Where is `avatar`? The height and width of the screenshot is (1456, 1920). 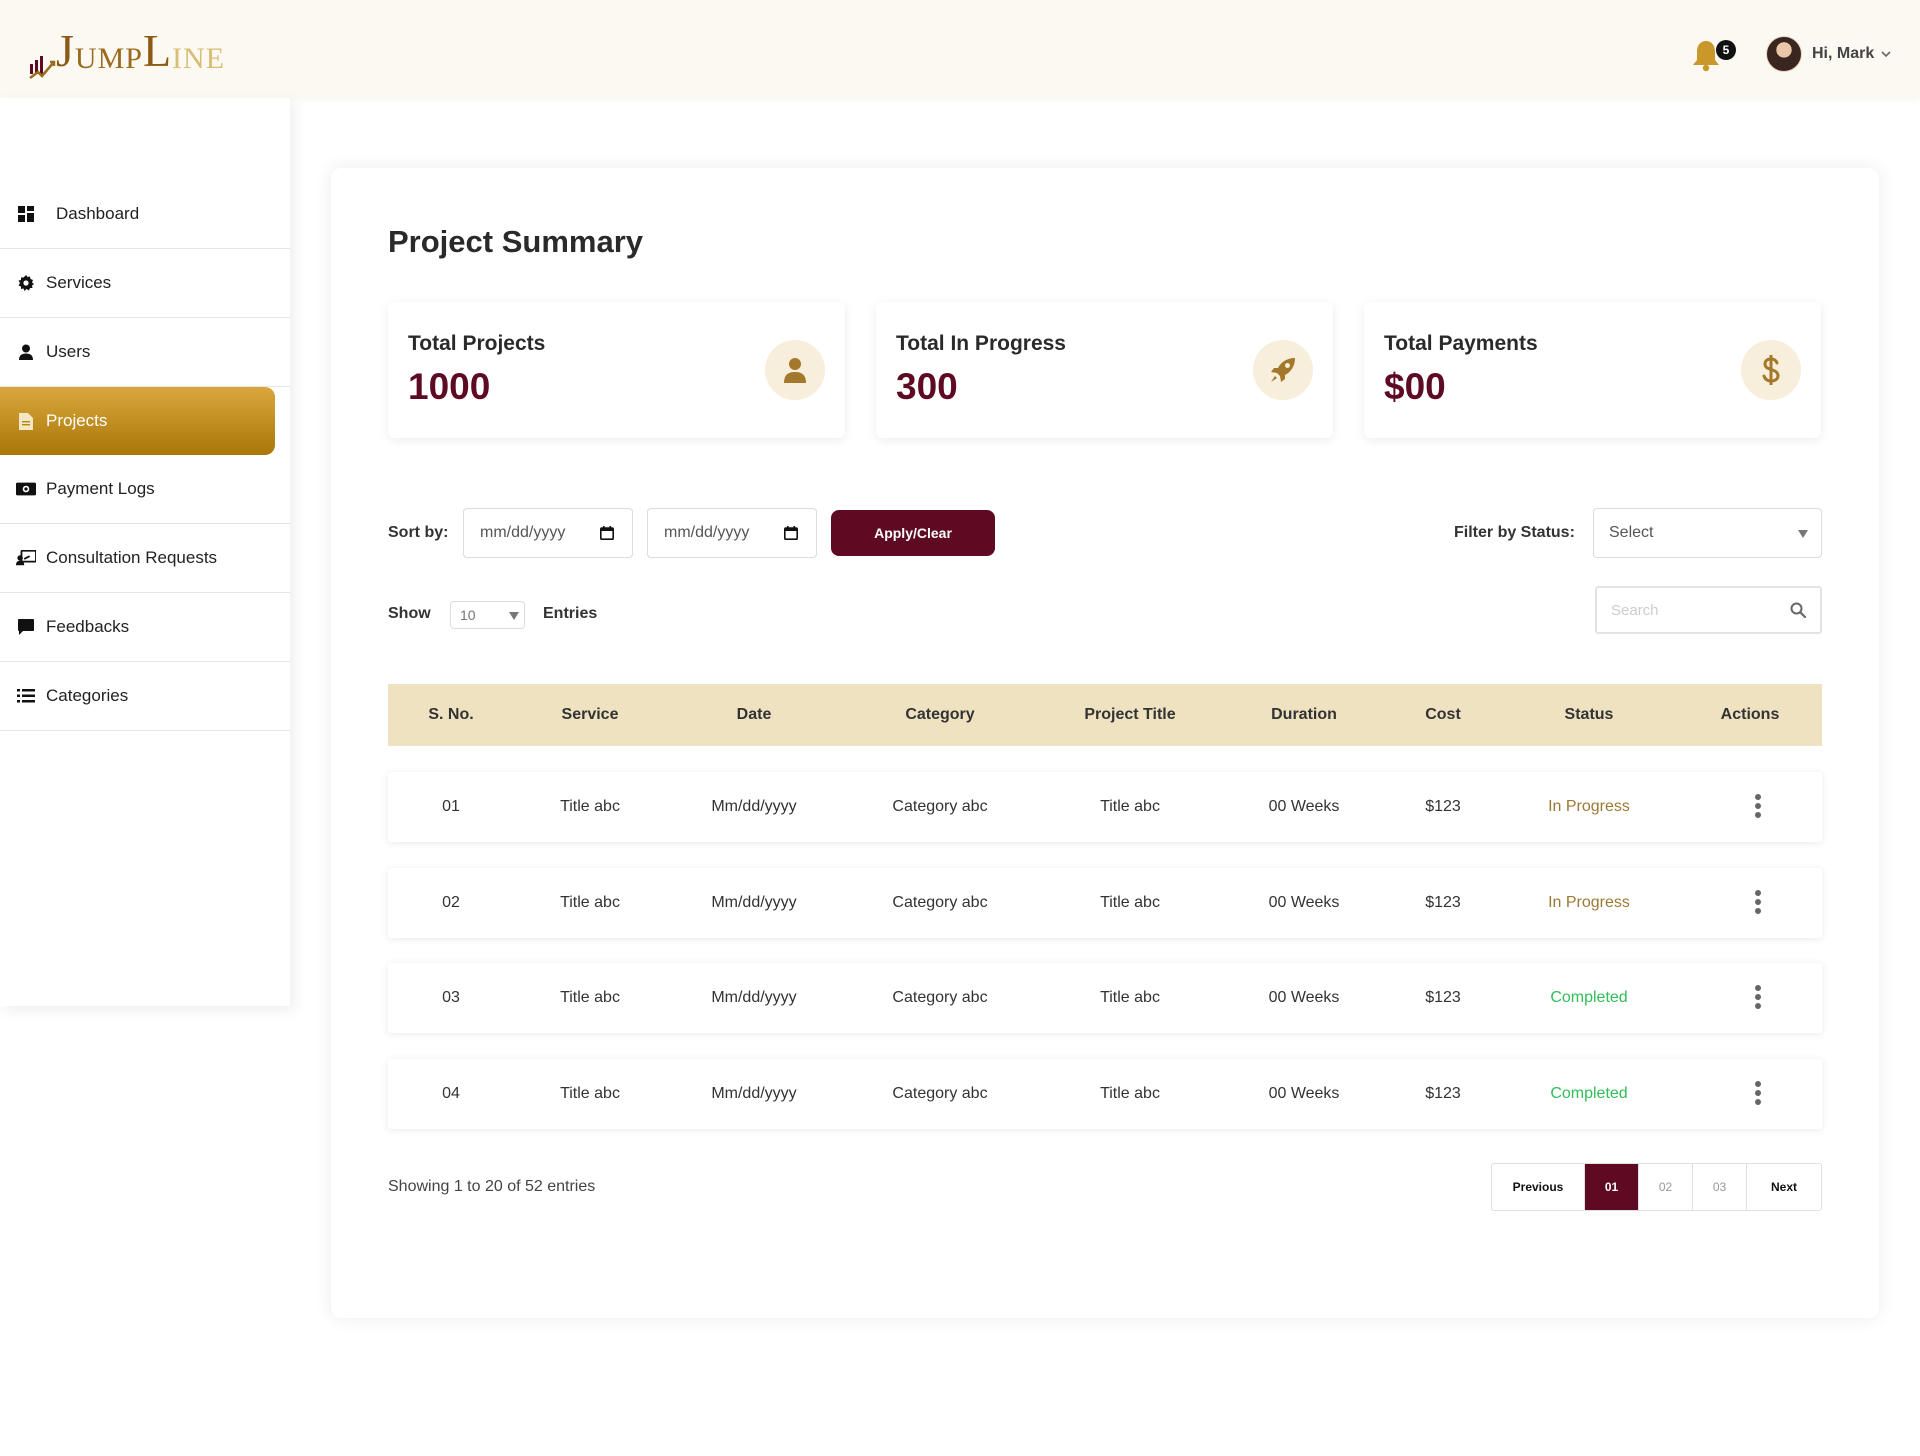 avatar is located at coordinates (1784, 54).